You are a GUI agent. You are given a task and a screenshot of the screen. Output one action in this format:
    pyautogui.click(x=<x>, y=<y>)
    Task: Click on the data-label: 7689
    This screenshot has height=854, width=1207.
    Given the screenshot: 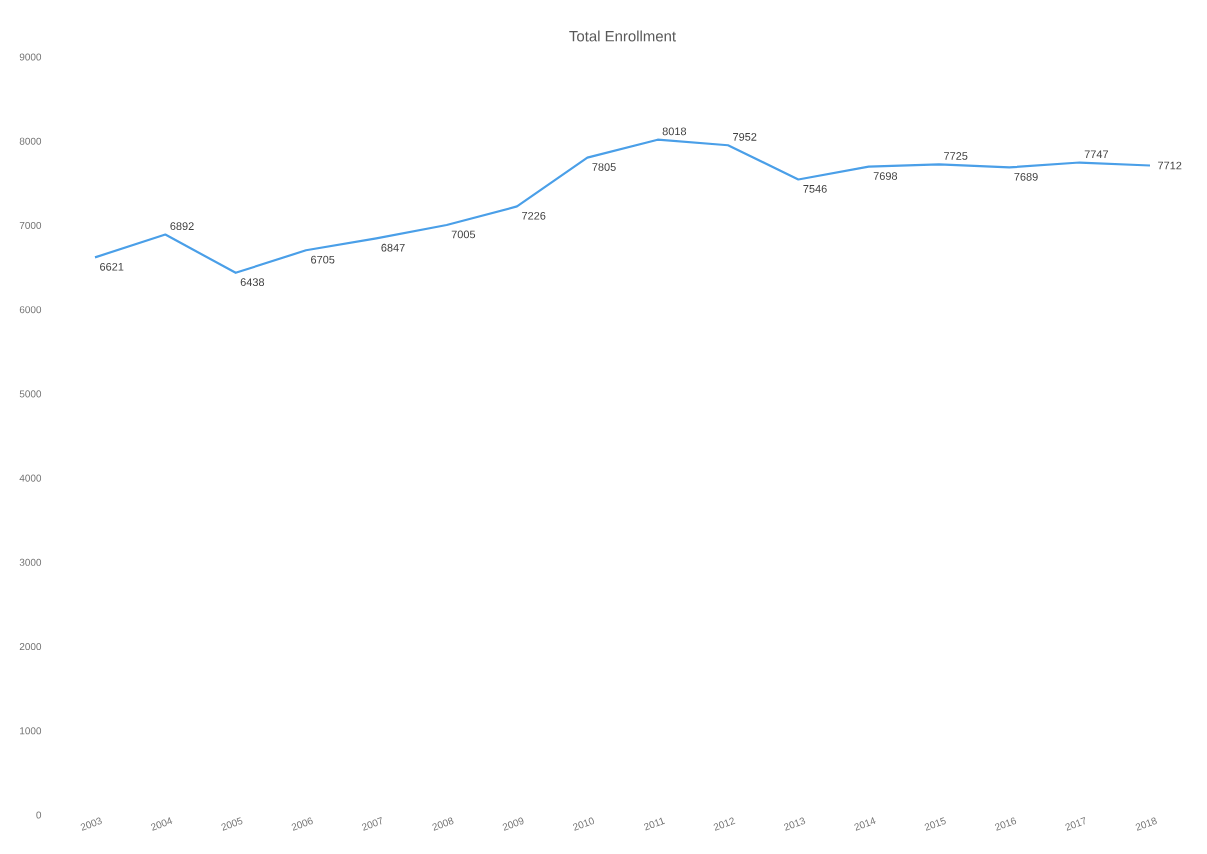 What is the action you would take?
    pyautogui.click(x=1026, y=176)
    